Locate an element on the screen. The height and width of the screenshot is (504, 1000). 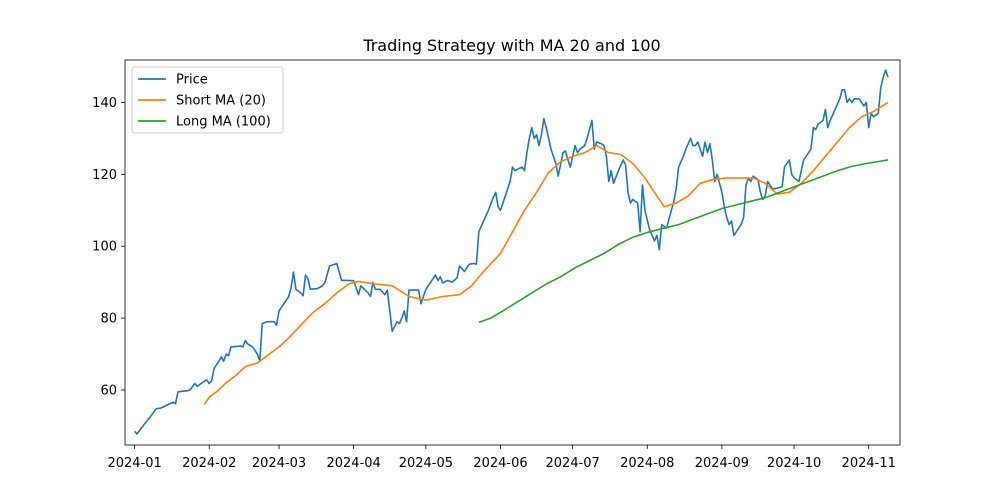
legend-label-short-ma-20: Short MA (20) is located at coordinates (221, 101).